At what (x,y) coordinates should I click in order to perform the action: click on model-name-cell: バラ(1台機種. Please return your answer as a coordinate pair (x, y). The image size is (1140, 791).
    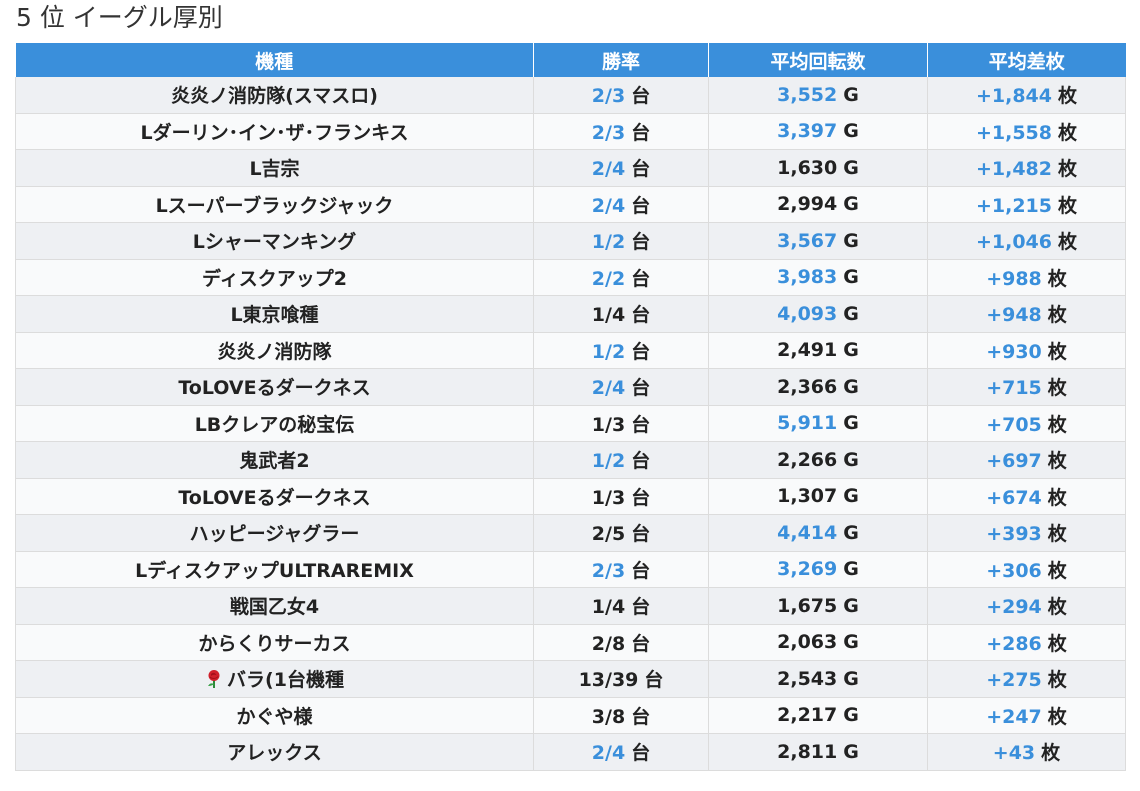
    Looking at the image, I should click on (274, 679).